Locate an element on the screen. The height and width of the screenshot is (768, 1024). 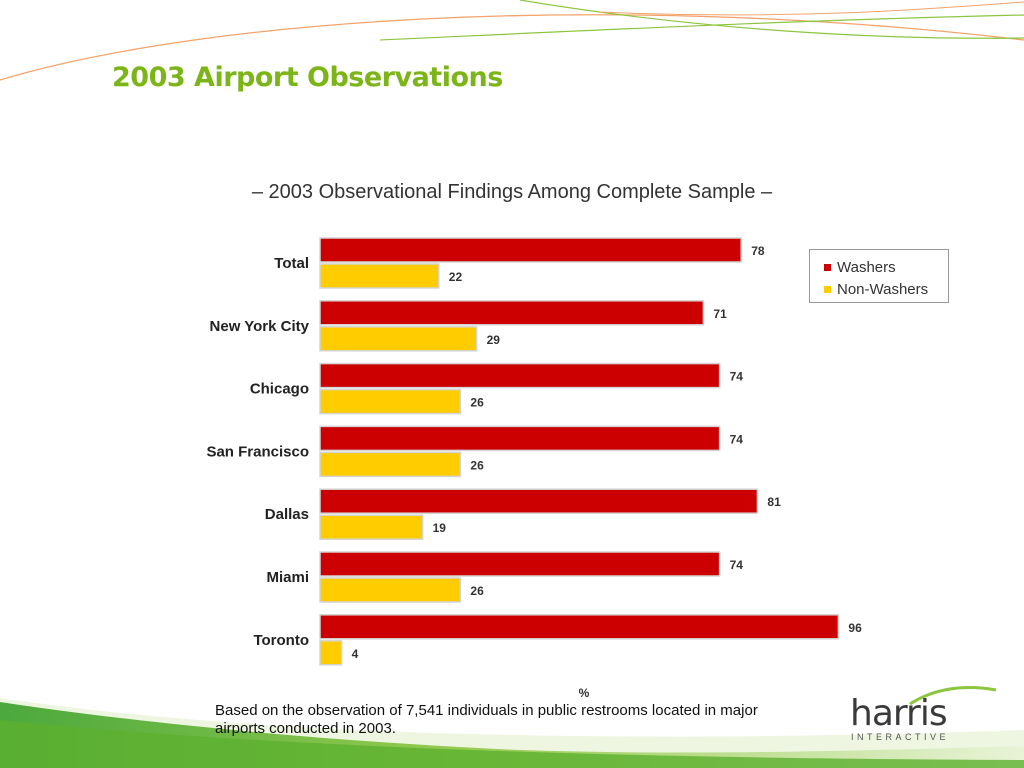
value-label-washers-toronto: 96 is located at coordinates (855, 628).